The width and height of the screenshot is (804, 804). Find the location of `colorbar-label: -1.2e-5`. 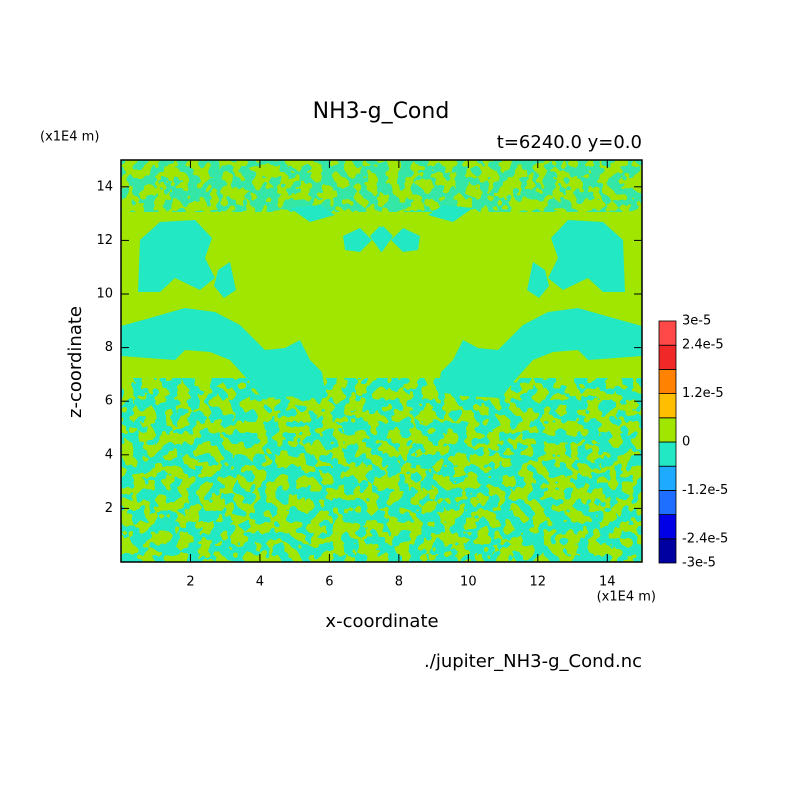

colorbar-label: -1.2e-5 is located at coordinates (705, 490).